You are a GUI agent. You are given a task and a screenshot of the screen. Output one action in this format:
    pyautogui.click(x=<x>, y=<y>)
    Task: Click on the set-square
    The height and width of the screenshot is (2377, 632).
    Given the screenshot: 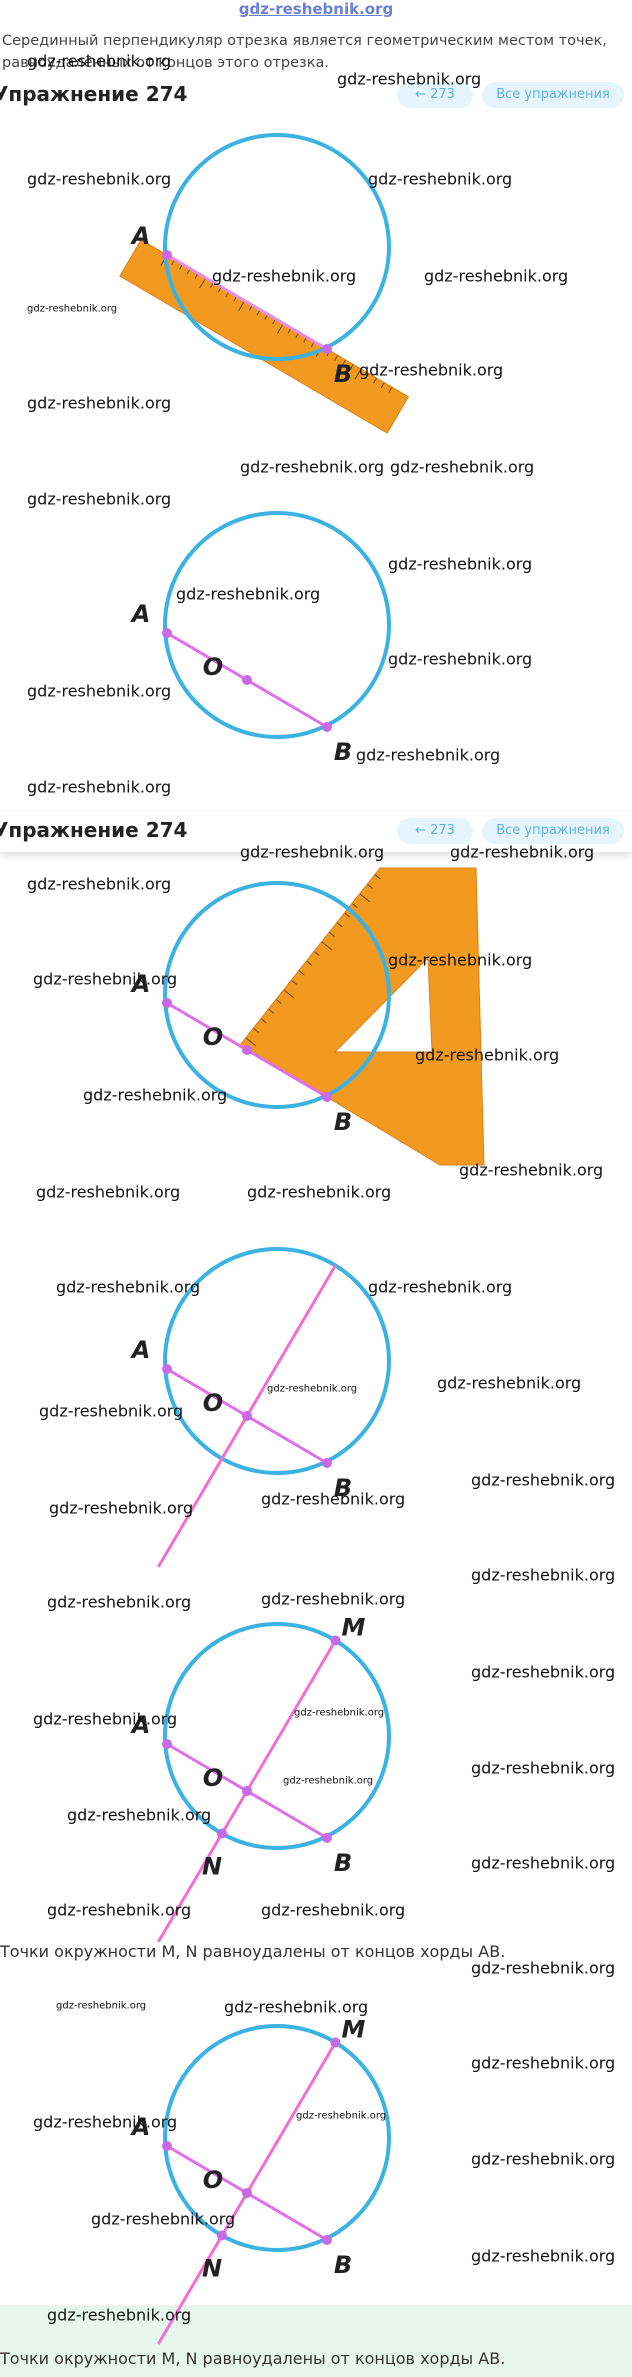 What is the action you would take?
    pyautogui.click(x=362, y=1016)
    